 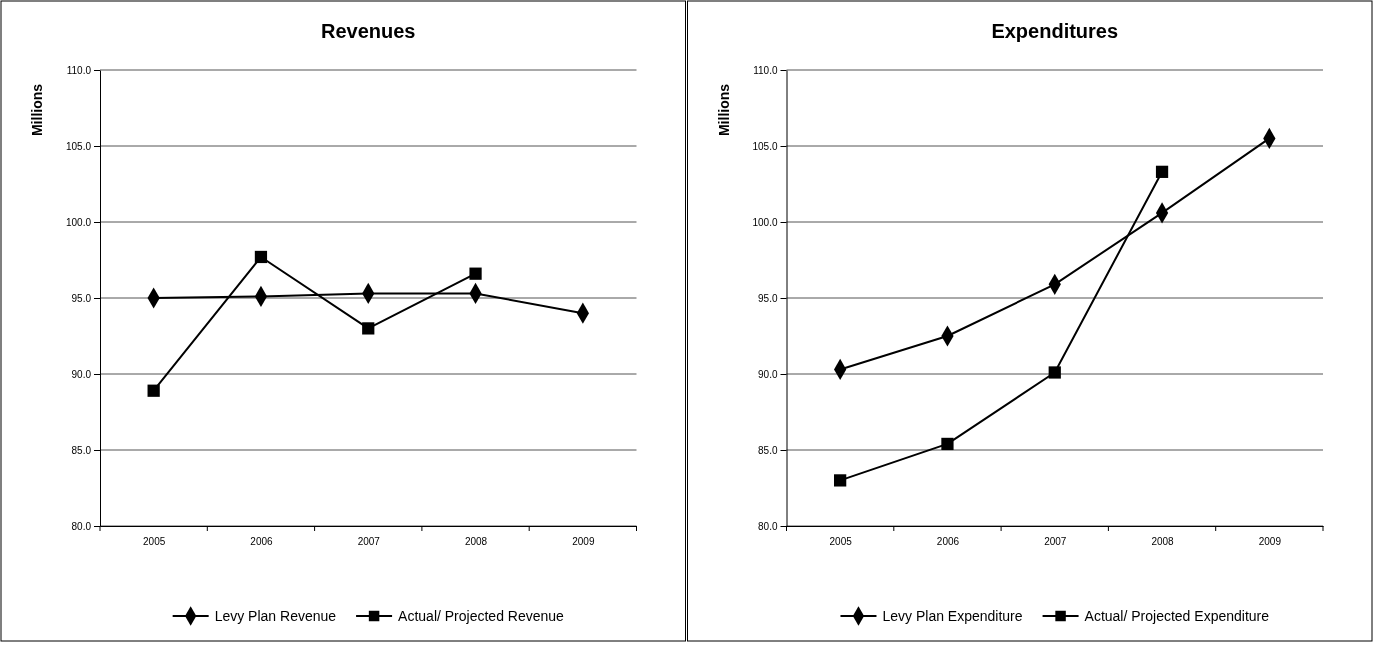 What do you see at coordinates (275, 616) in the screenshot?
I see `legend-label: Levy Plan Revenue` at bounding box center [275, 616].